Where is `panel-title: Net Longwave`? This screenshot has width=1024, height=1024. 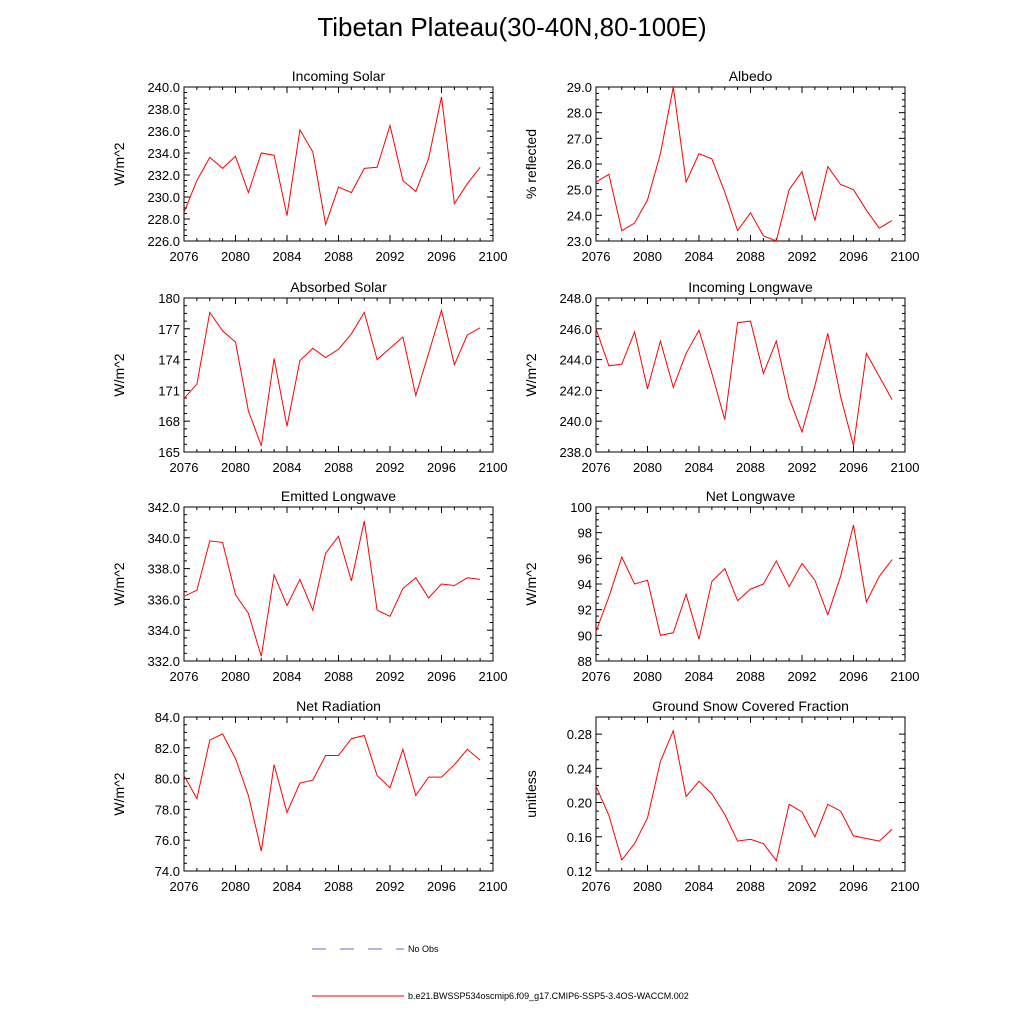 panel-title: Net Longwave is located at coordinates (751, 496).